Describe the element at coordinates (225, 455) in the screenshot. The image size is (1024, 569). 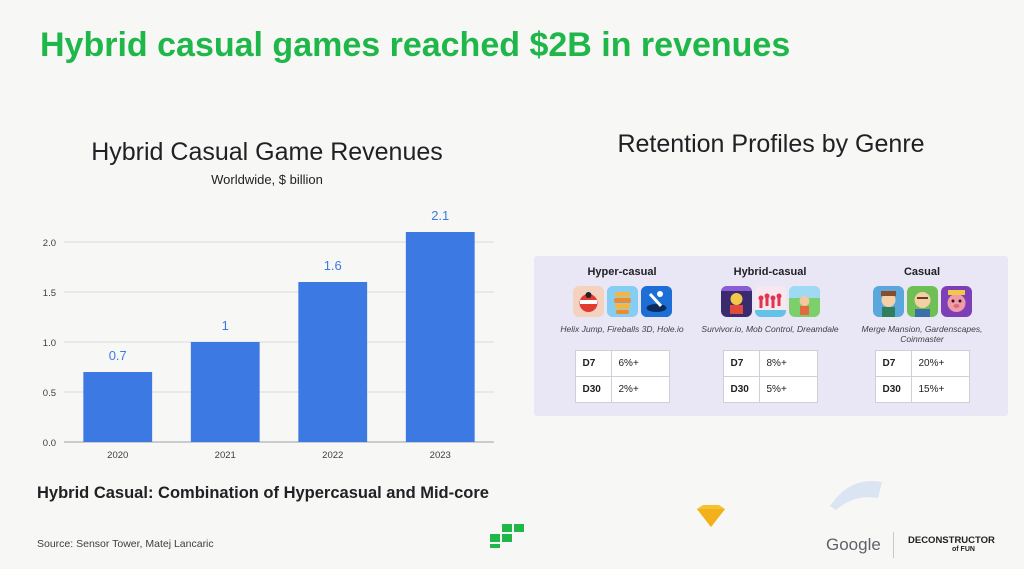
I see `x-tick-label: 2021` at that location.